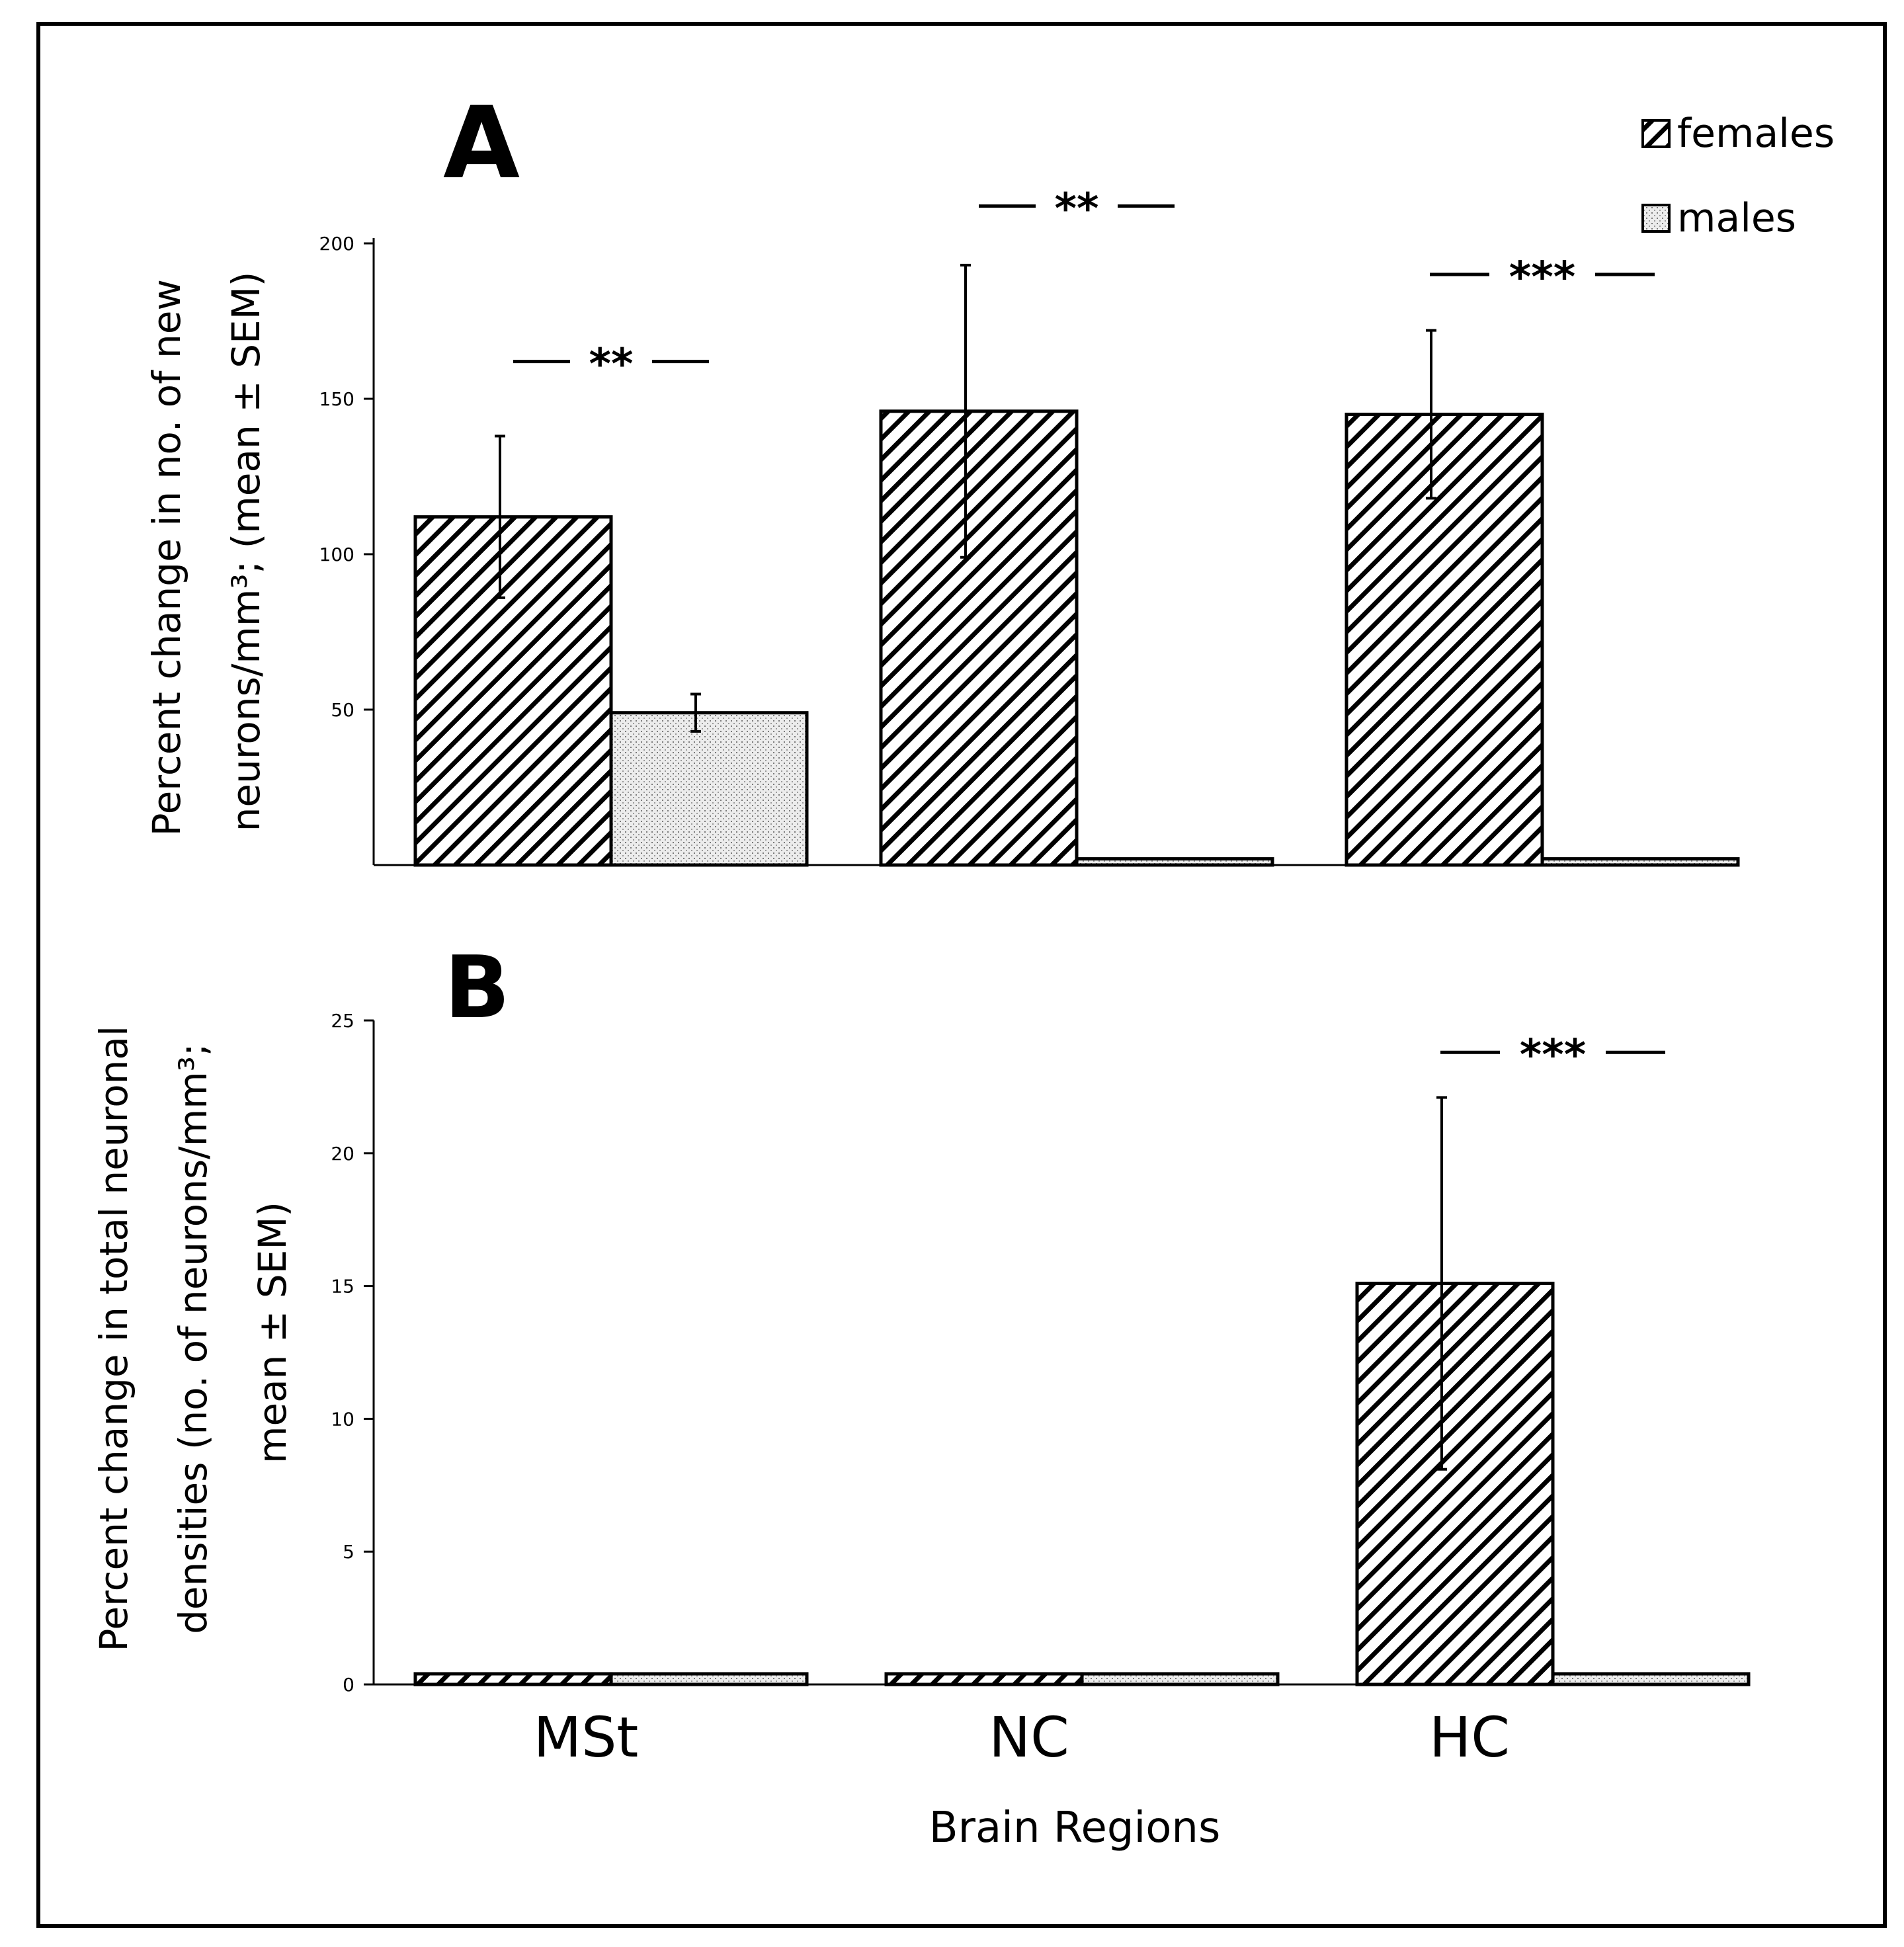 The width and height of the screenshot is (1904, 1947). Describe the element at coordinates (342, 1154) in the screenshot. I see `panel-b-y-tick-label: 20` at that location.